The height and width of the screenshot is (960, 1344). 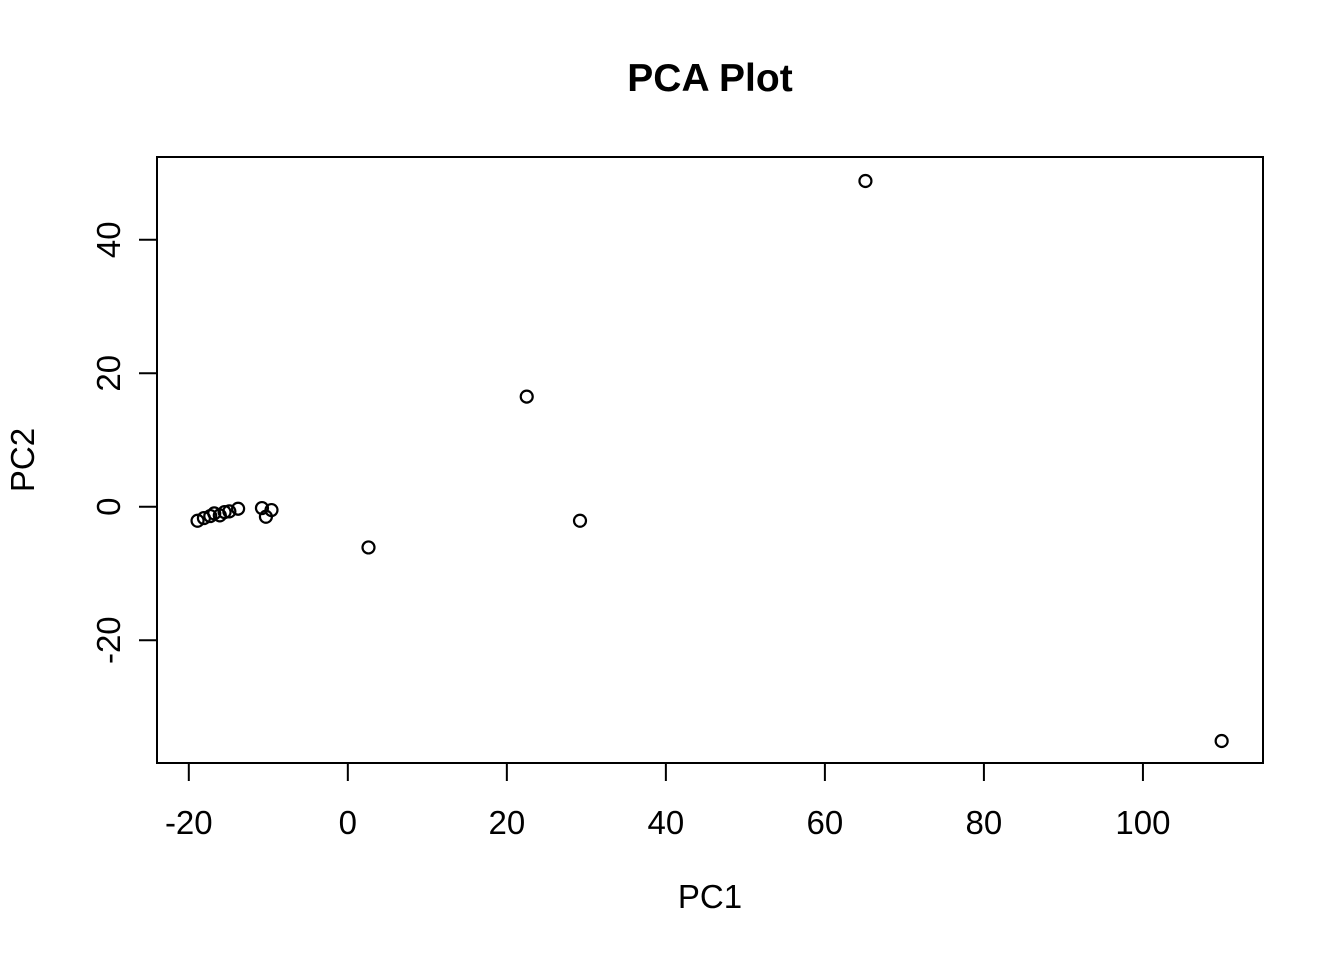 I want to click on x-tick-label: 40, so click(x=666, y=822).